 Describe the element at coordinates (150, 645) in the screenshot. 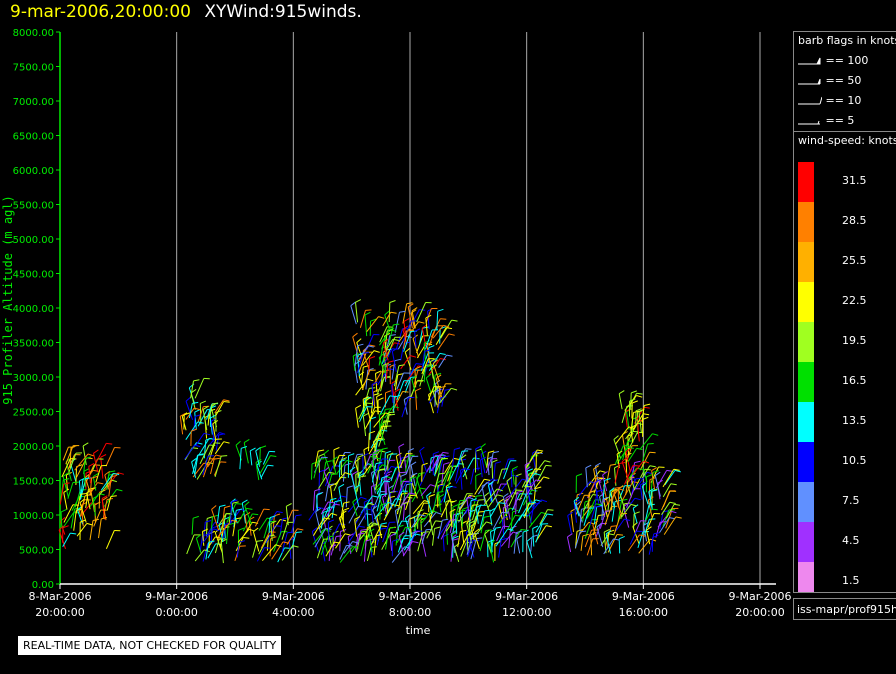

I see `quality-notice: REAL-TIME DATA, NOT CHECKED FOR QUALITY` at that location.